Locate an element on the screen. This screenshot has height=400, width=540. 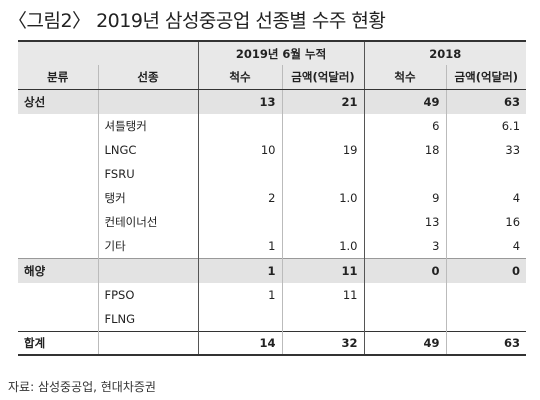
count-2018-cell: 0 is located at coordinates (404, 270).